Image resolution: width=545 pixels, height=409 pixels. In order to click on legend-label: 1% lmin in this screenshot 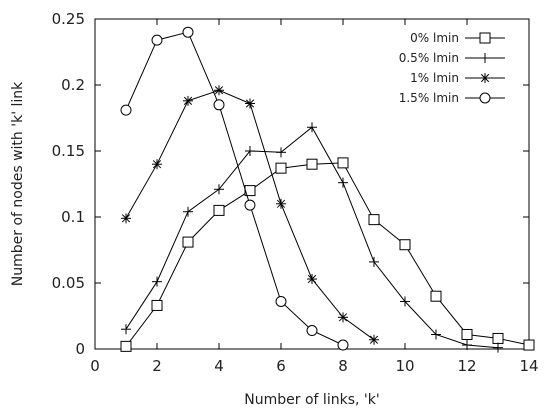, I will do `click(434, 78)`.